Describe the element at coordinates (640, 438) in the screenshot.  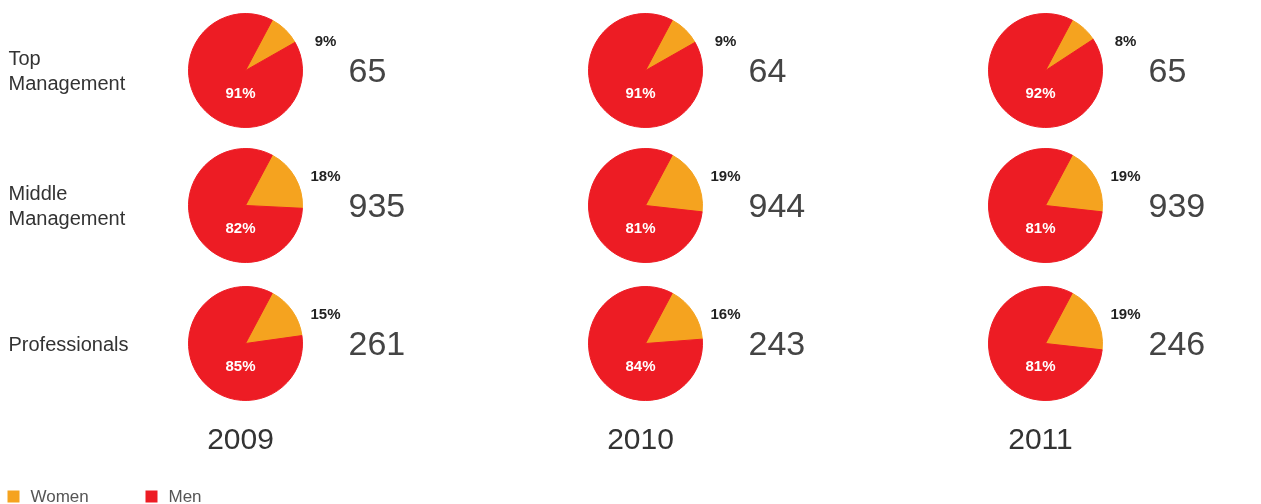
I see `text: 2010` at that location.